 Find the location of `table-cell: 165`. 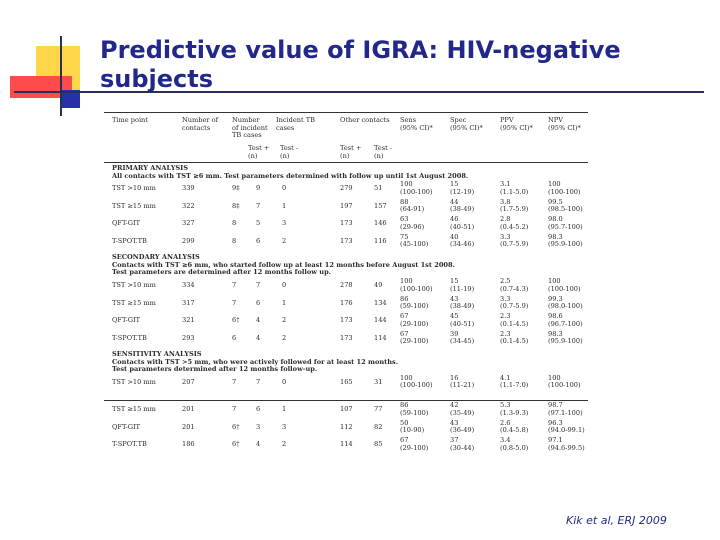

table-cell: 165 is located at coordinates (346, 381).